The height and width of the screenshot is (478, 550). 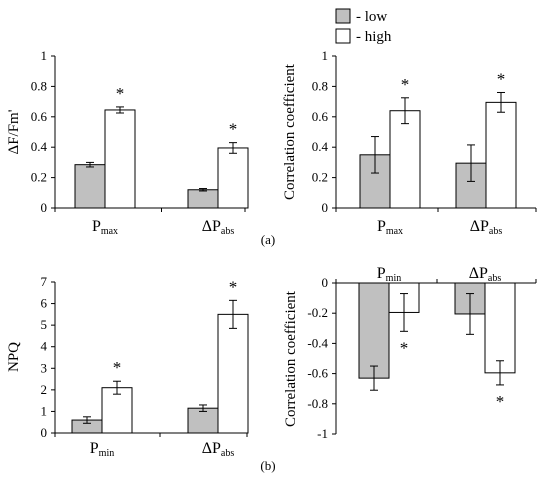 I want to click on y-tick-label: 4, so click(x=44, y=346).